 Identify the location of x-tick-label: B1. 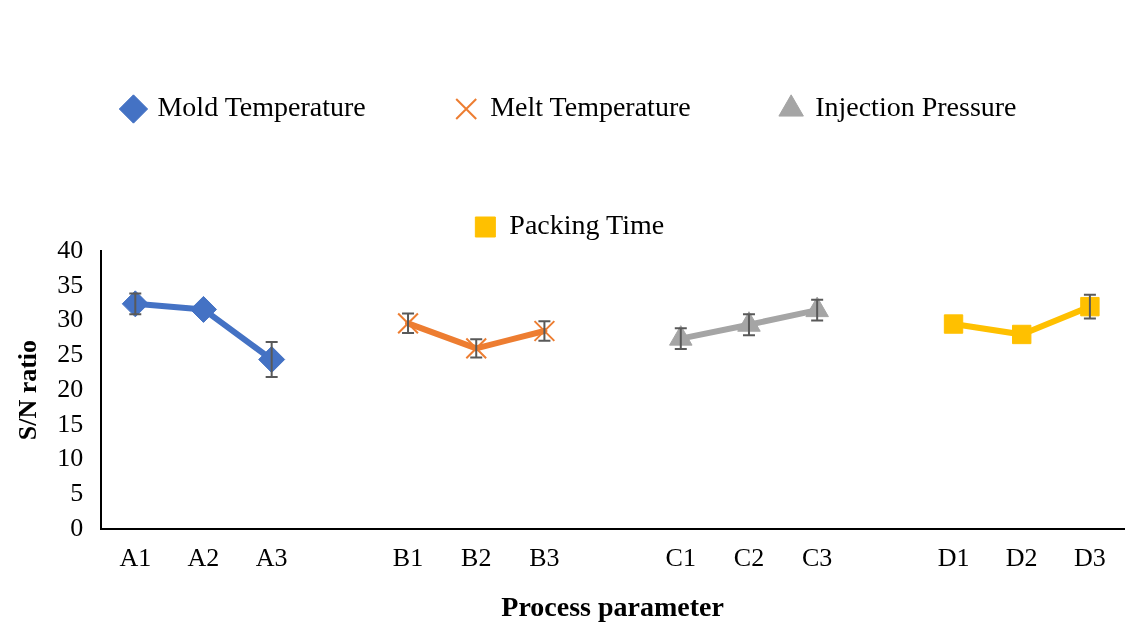
(408, 557).